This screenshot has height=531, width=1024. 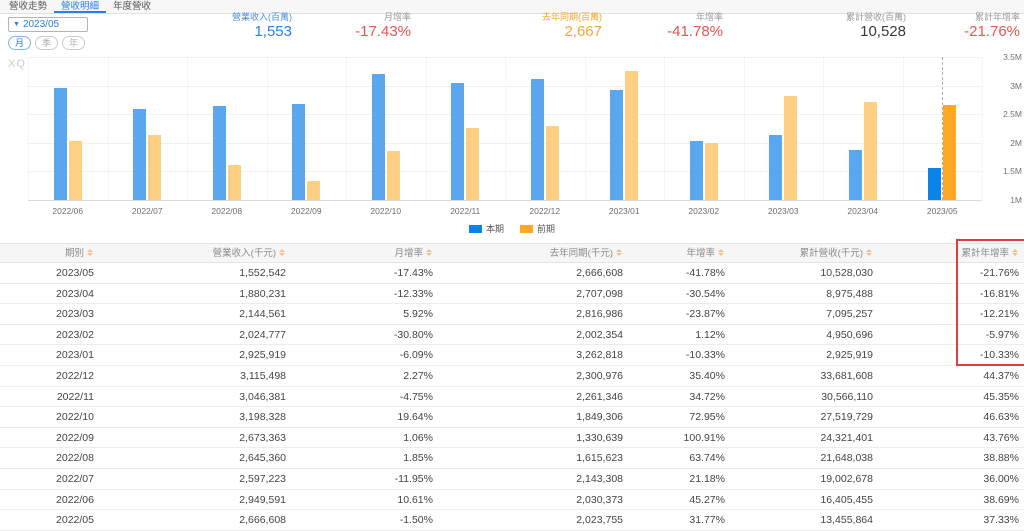 What do you see at coordinates (262, 478) in the screenshot?
I see `table-cell-revenue: 2,597,223` at bounding box center [262, 478].